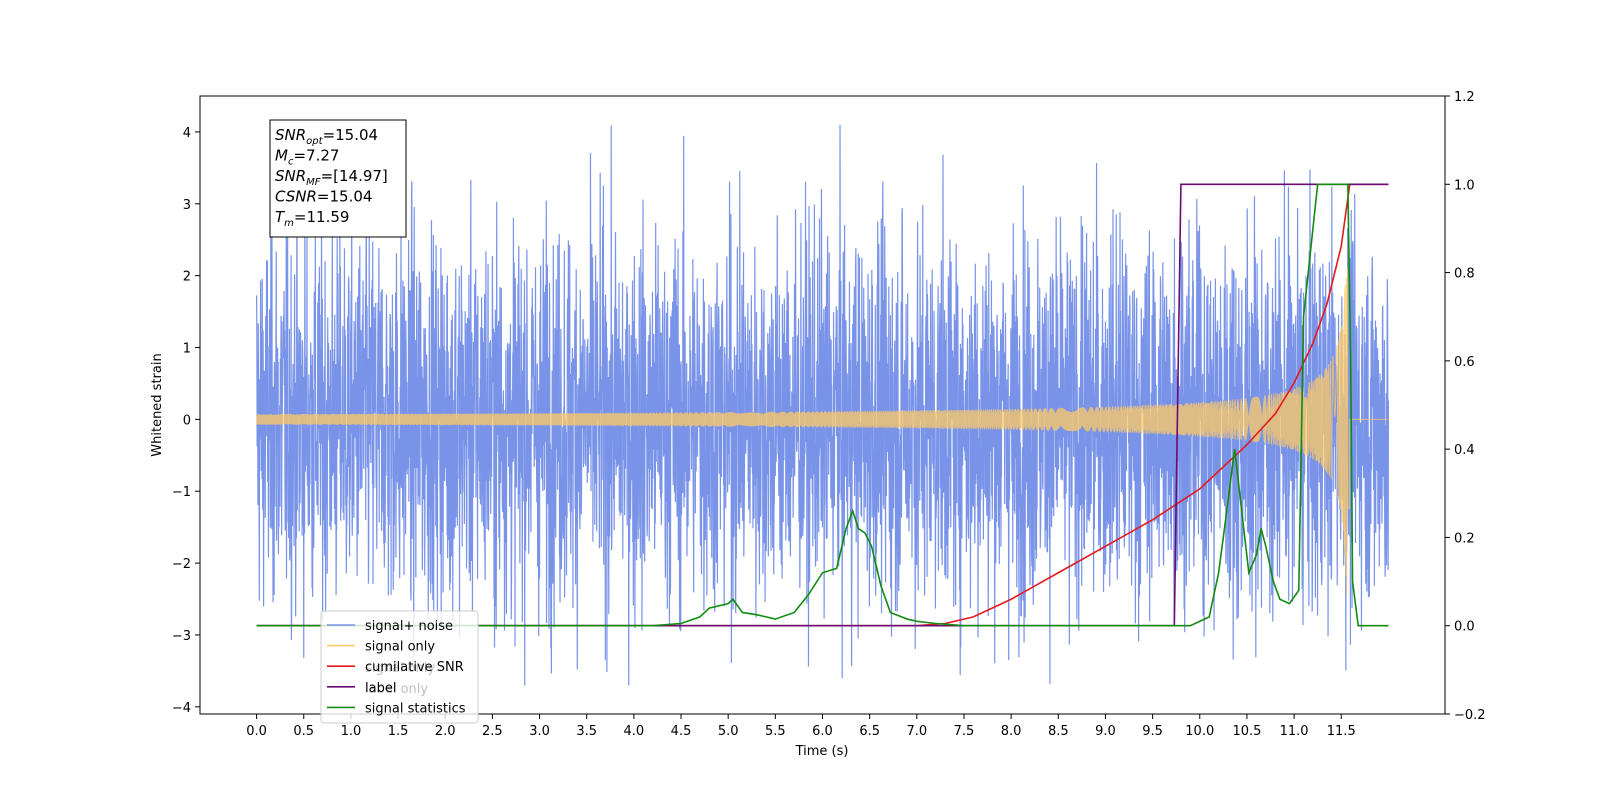 Image resolution: width=1600 pixels, height=800 pixels. I want to click on legend-label-ghost: label only, so click(396, 689).